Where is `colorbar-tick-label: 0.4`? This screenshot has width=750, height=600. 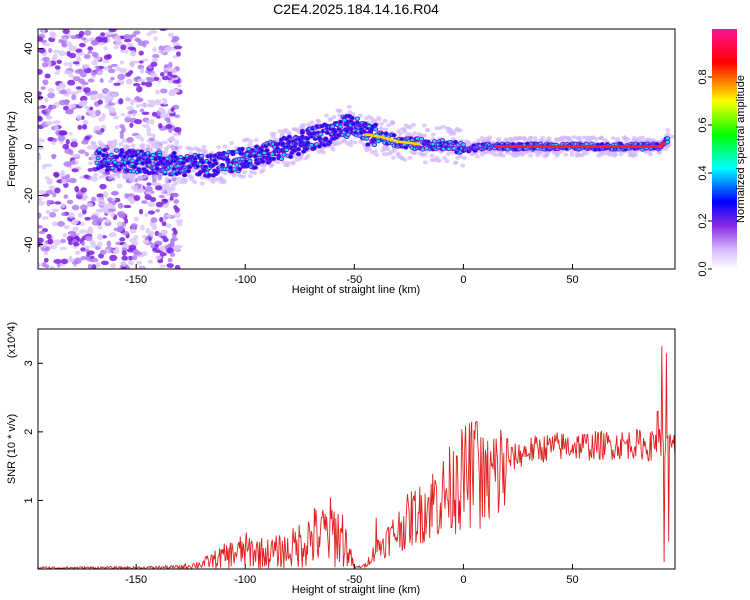 colorbar-tick-label: 0.4 is located at coordinates (703, 172).